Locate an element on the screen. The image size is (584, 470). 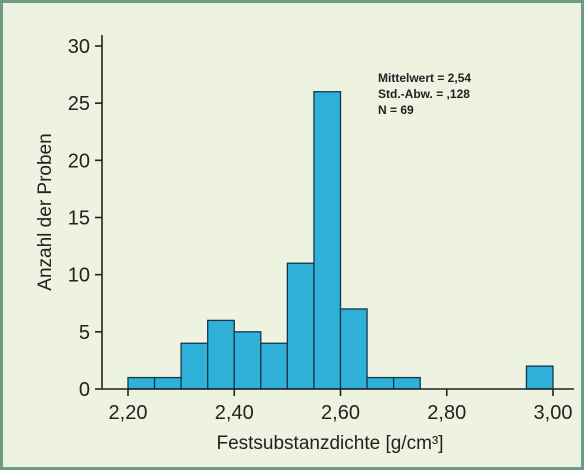
y-tick-label: 5 is located at coordinates (84, 333).